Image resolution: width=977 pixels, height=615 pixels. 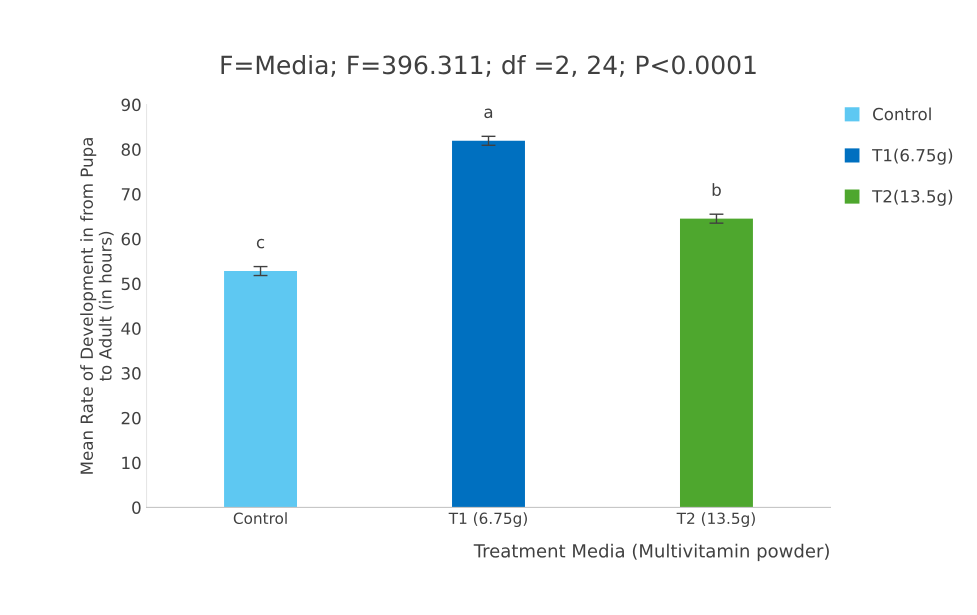 I want to click on y-tick-label: 30, so click(x=131, y=373).